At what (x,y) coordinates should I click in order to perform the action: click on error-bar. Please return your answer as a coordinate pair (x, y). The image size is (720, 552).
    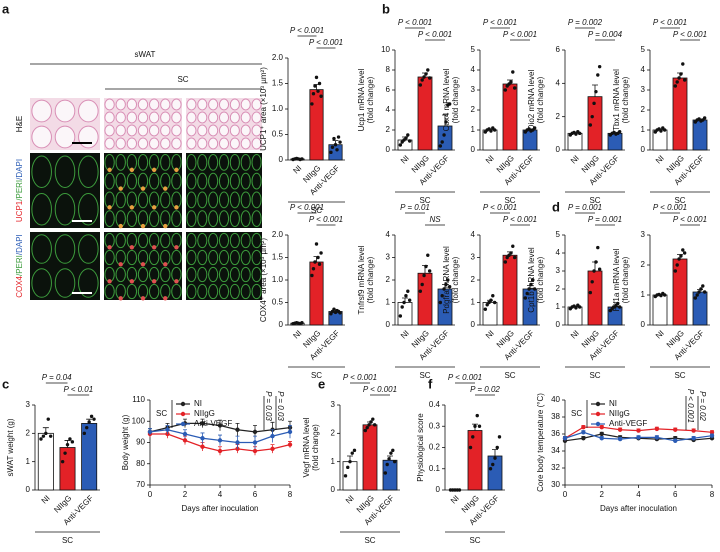
    Looking at the image, I should click on (445, 120).